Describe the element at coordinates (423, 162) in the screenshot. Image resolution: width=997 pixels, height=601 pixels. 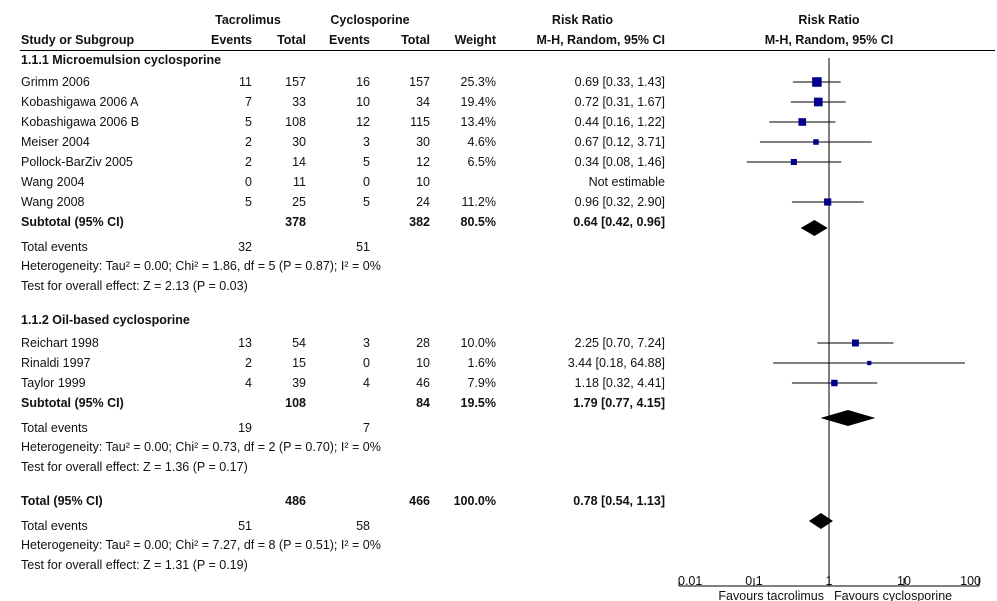
I see `total2: 12` at that location.